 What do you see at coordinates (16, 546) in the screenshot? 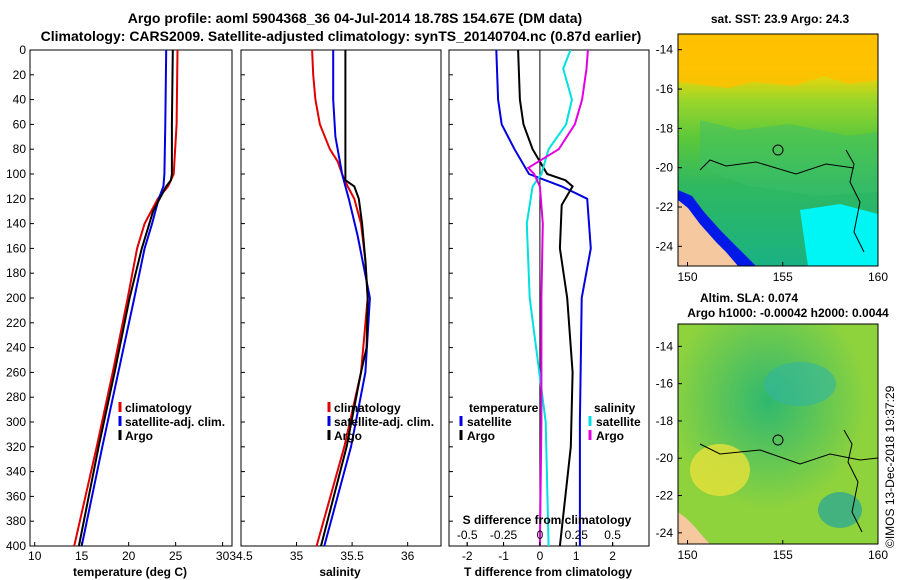
I see `depth-tick-label: 400` at bounding box center [16, 546].